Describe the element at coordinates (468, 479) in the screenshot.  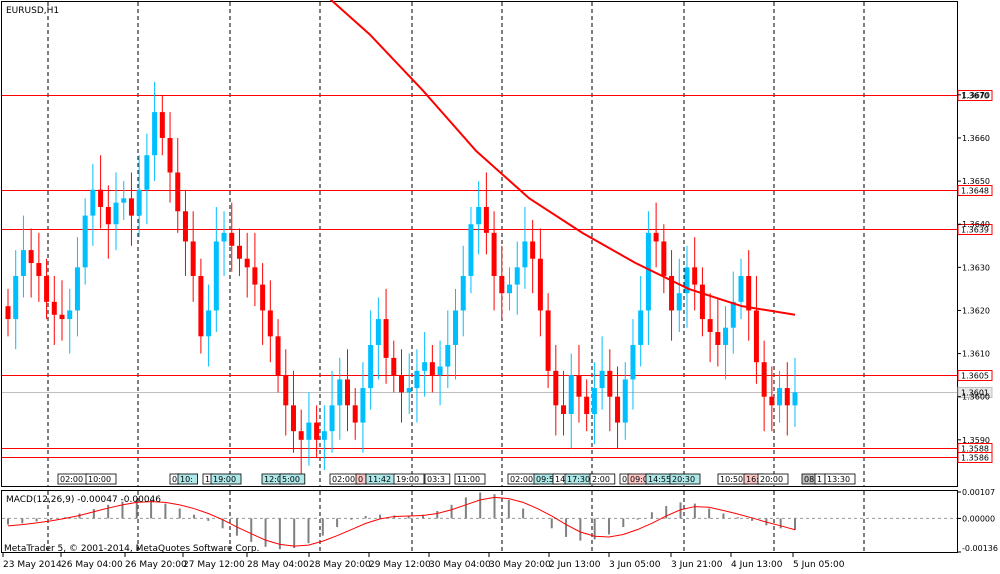
I see `time-marker-label-13: 11:00` at that location.